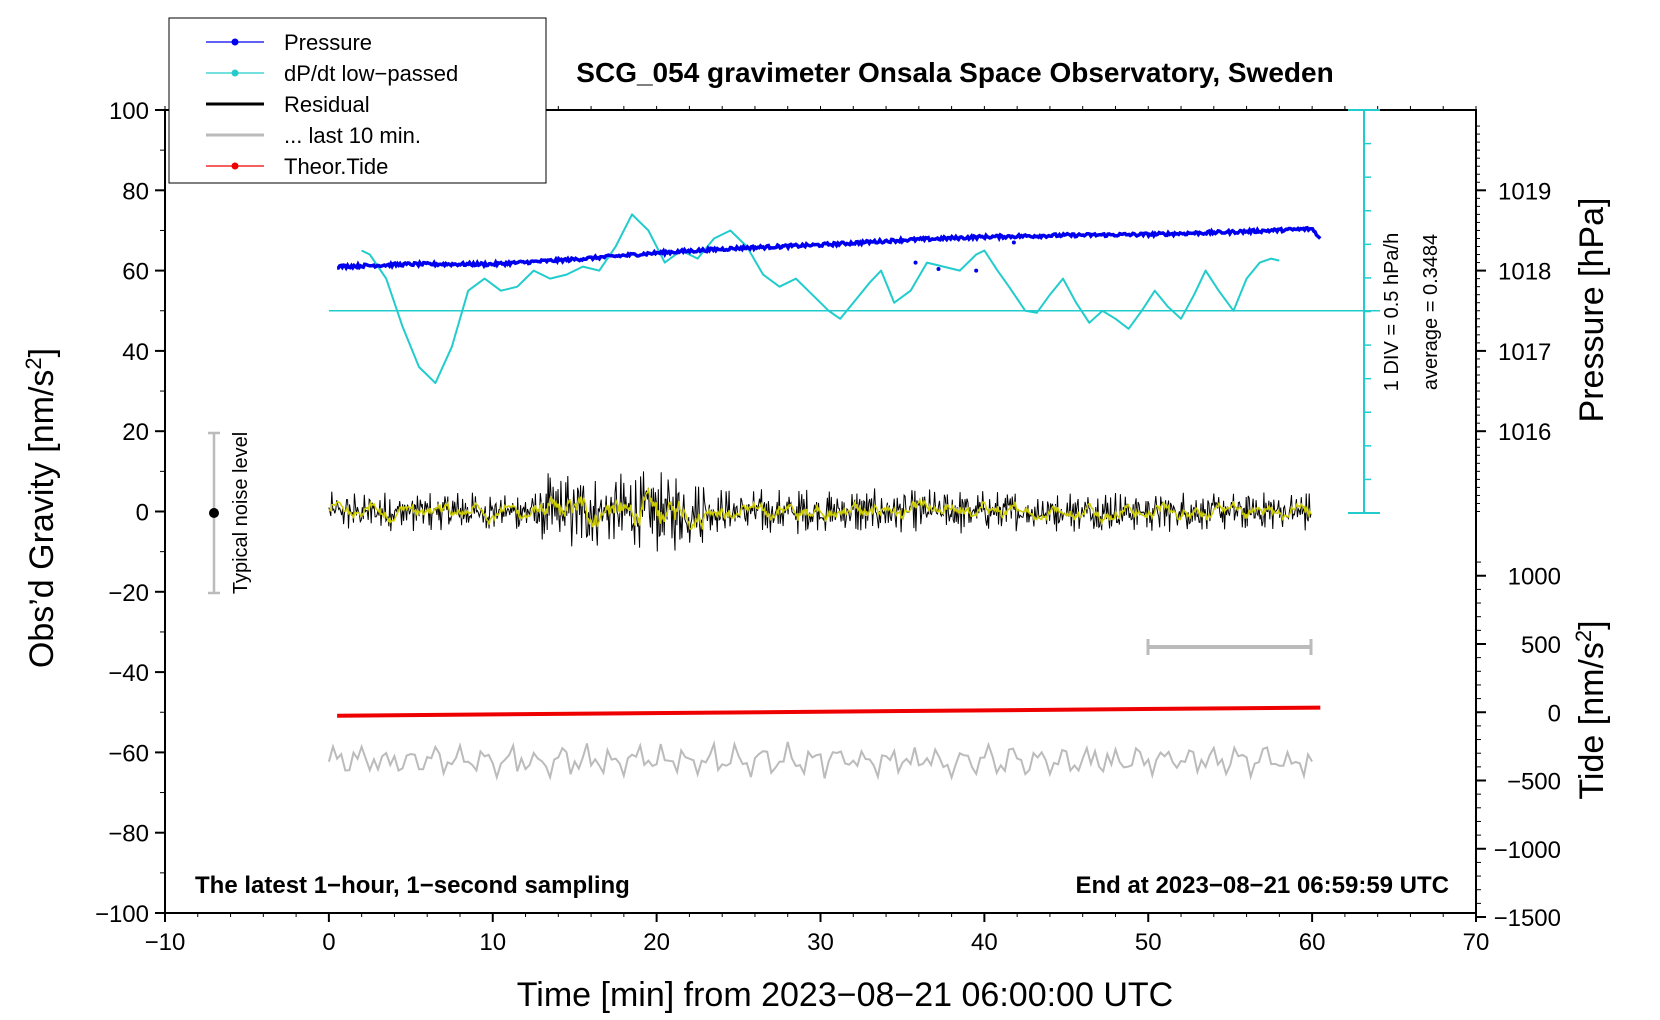 This screenshot has height=1020, width=1660. What do you see at coordinates (122, 914) in the screenshot?
I see `y-tick-label: −100` at bounding box center [122, 914].